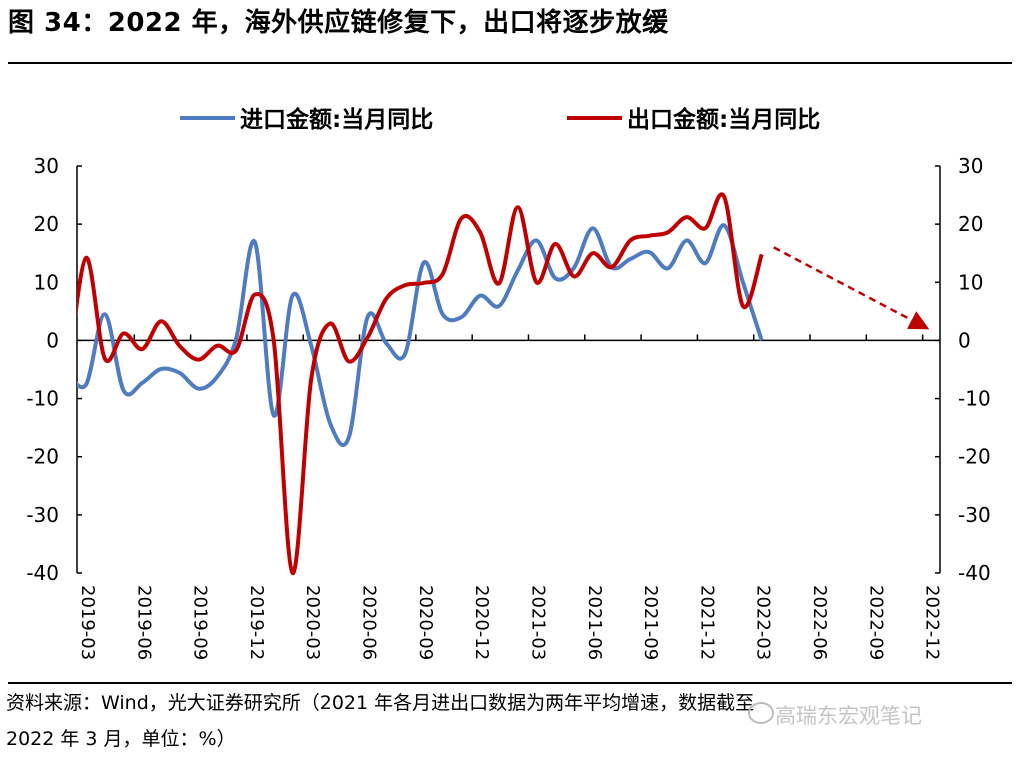  Describe the element at coordinates (974, 573) in the screenshot. I see `y-tick-label-right: -40` at that location.